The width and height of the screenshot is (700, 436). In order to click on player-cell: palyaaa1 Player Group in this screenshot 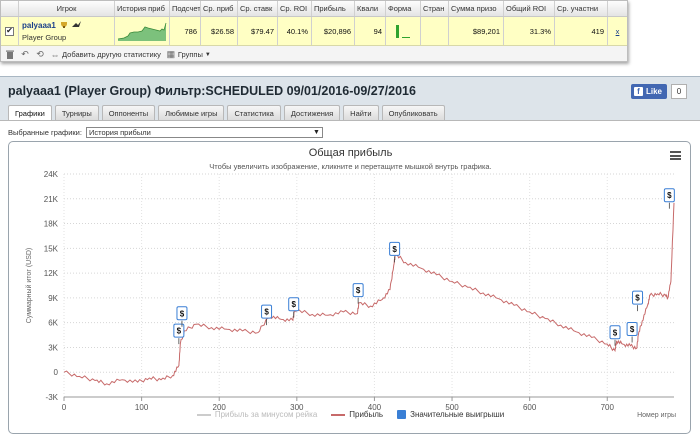, I will do `click(67, 31)`.